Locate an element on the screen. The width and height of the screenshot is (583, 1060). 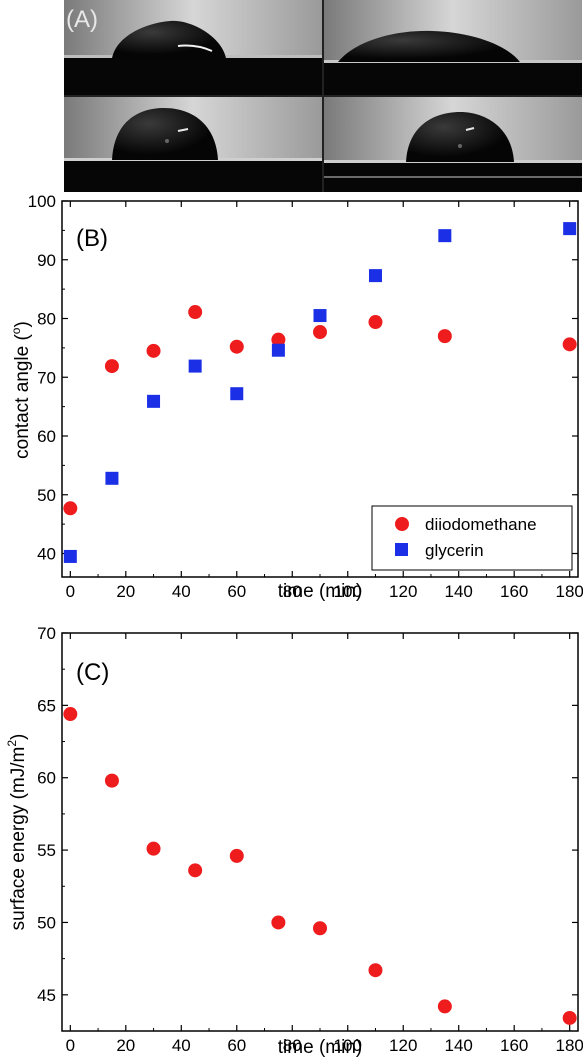
y-tick-label: 55 is located at coordinates (46, 850).